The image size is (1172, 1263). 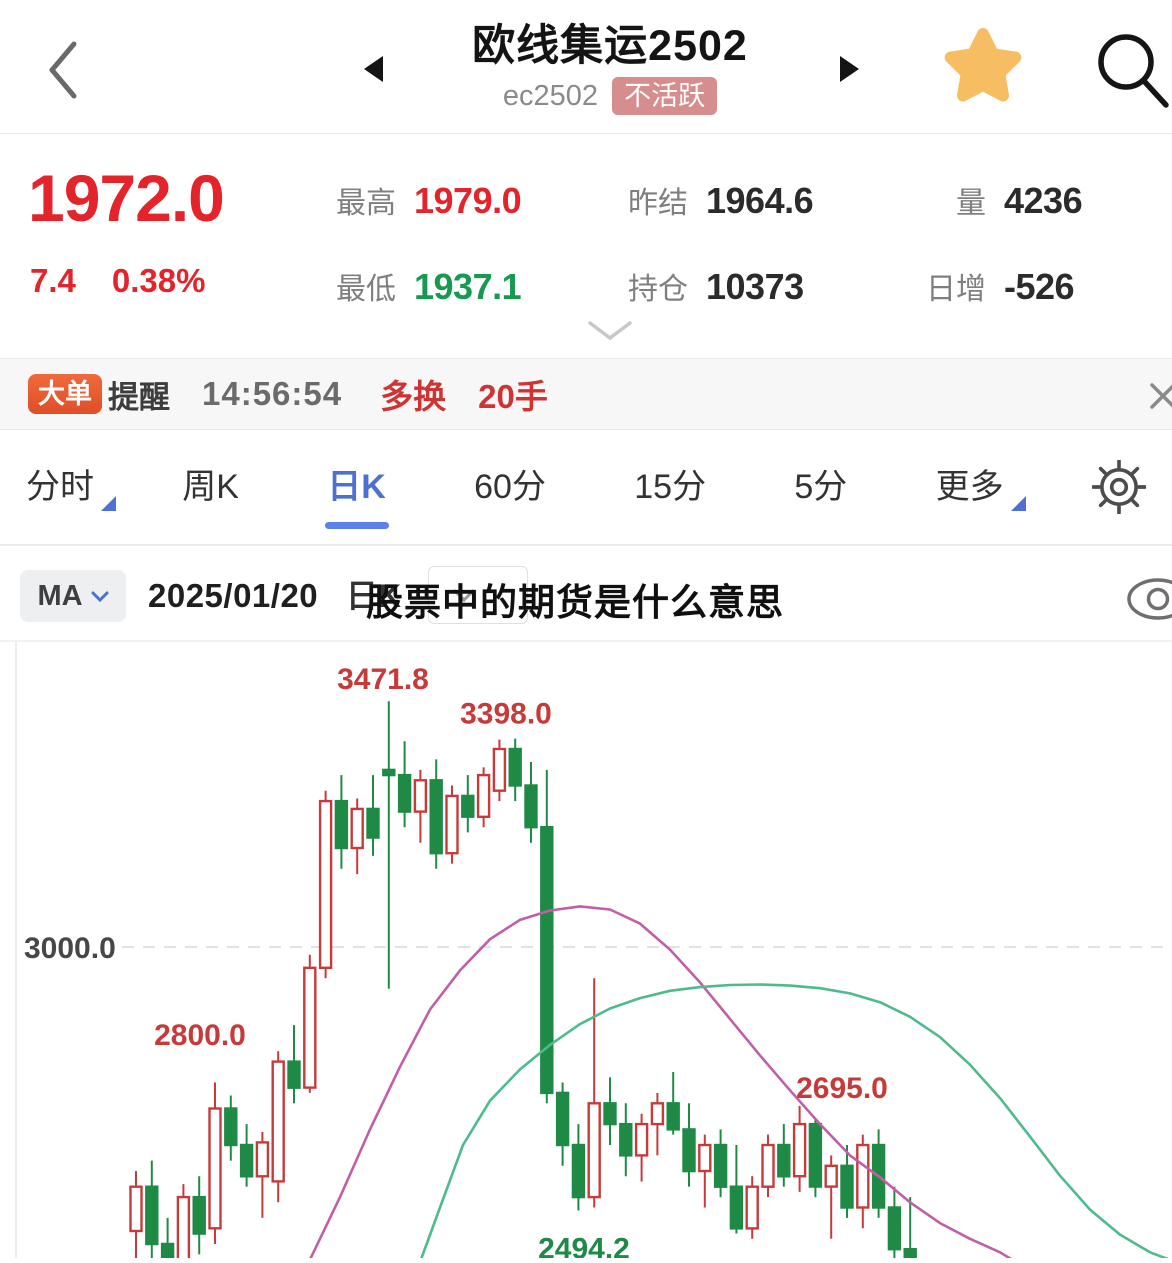 I want to click on stat-low: 最低 1937.1, so click(x=429, y=286).